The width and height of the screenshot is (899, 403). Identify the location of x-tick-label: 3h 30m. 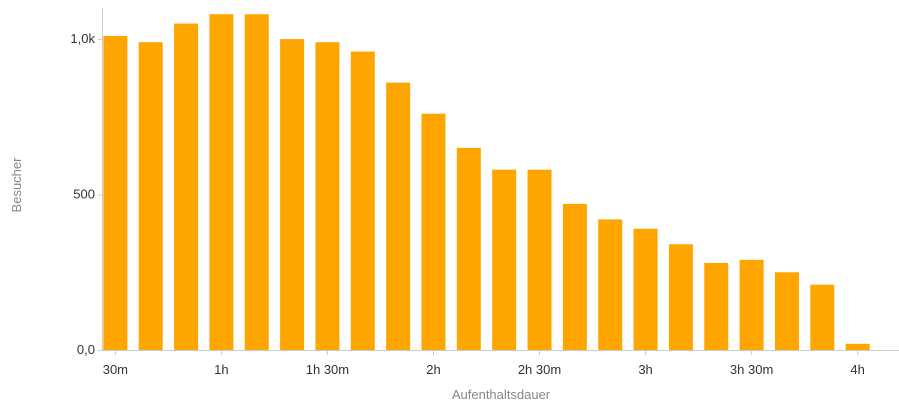
(751, 369).